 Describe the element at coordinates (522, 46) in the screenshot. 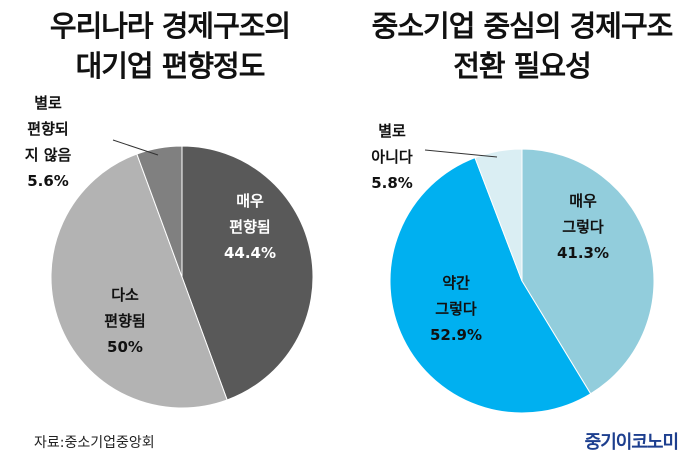

I see `chart-title-right: 중소기업 중심의 경제구조 전환 필요성` at that location.